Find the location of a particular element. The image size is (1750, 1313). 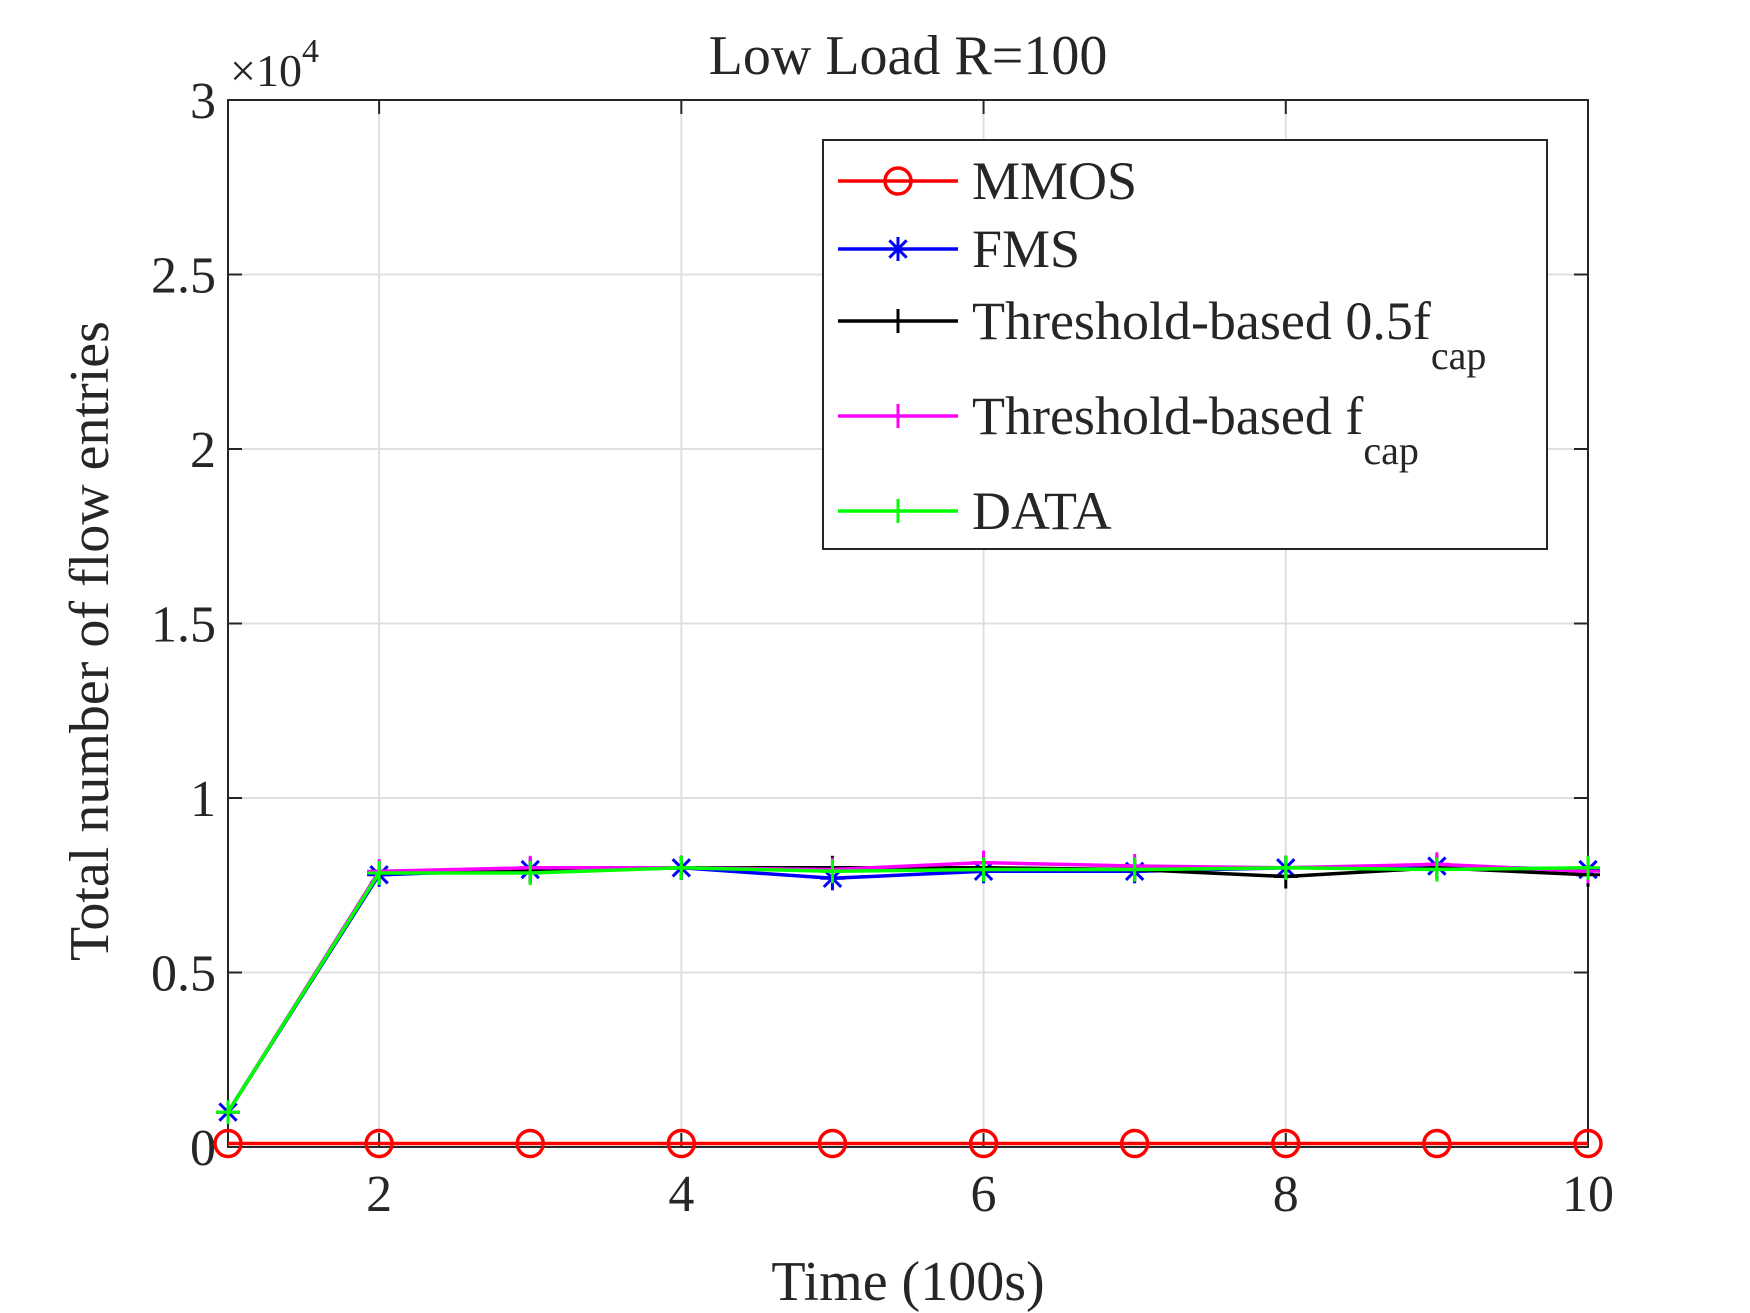

marker-stroke is located at coordinates (898, 249).